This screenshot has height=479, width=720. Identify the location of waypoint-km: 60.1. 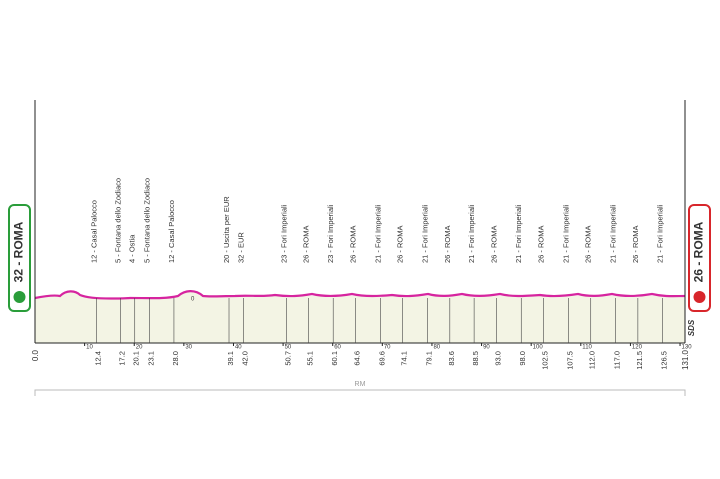
(334, 358).